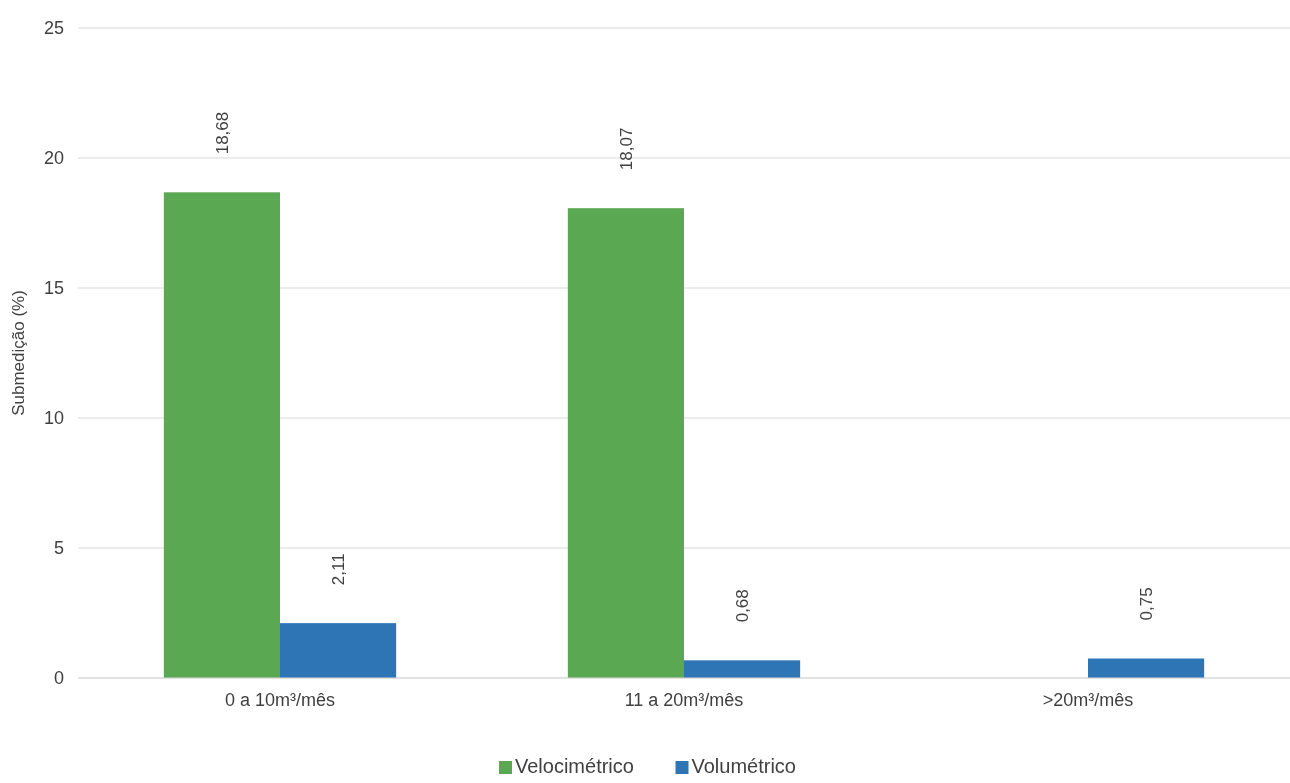 This screenshot has height=783, width=1290. What do you see at coordinates (58, 678) in the screenshot?
I see `y-tick-label: 0` at bounding box center [58, 678].